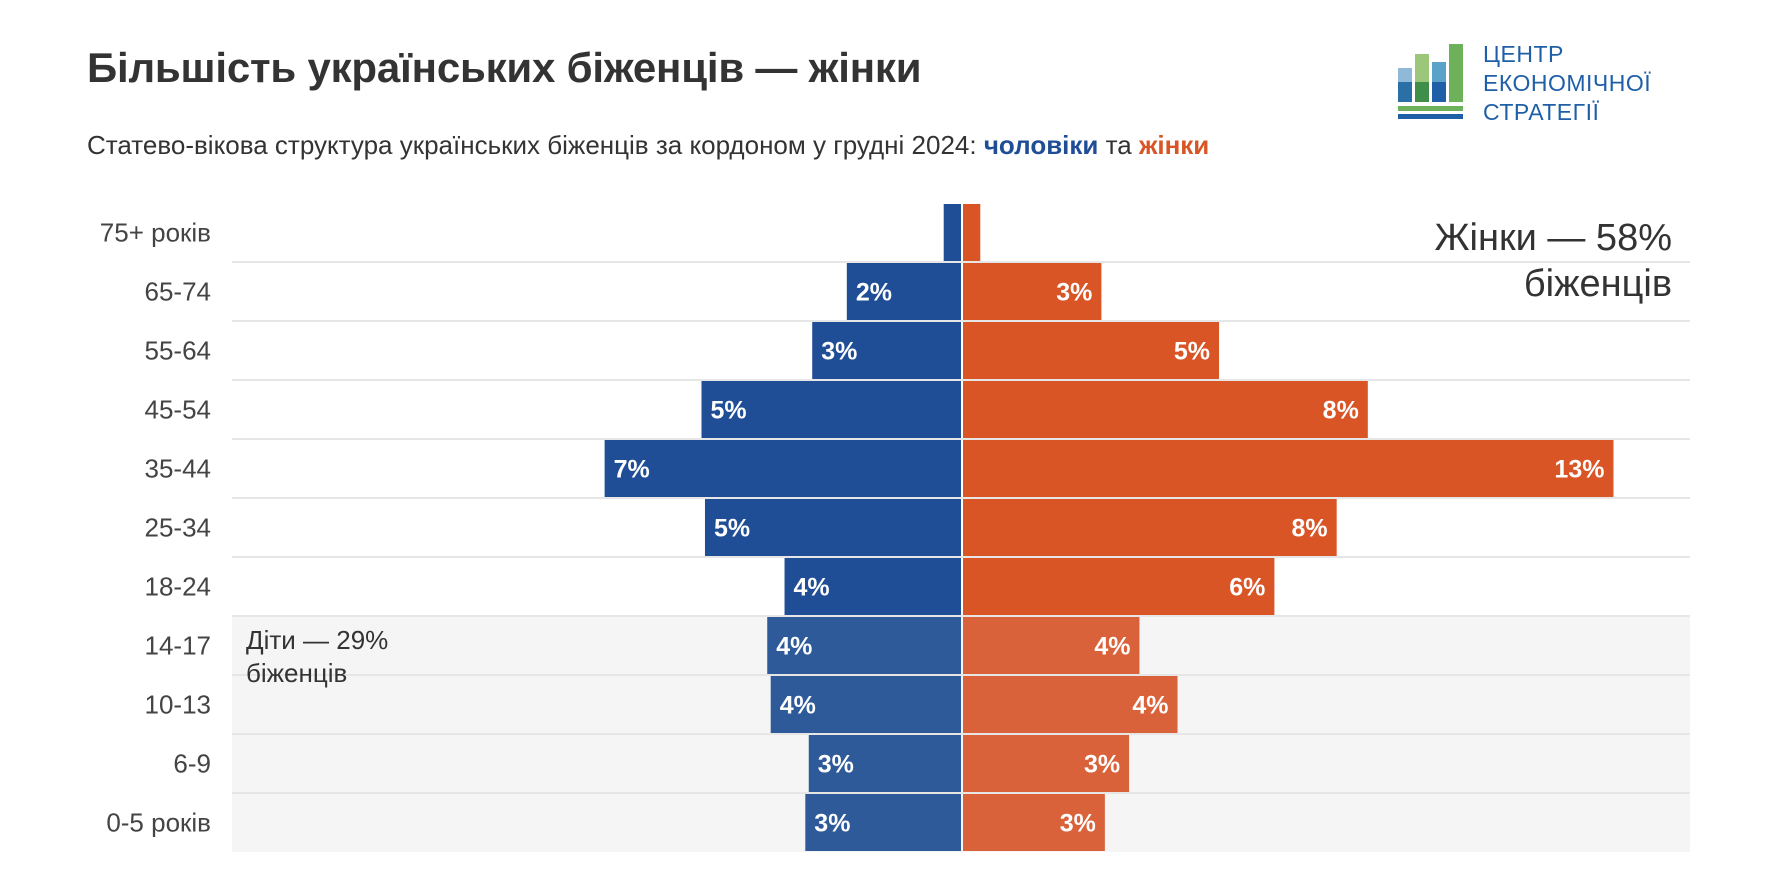 Image resolution: width=1780 pixels, height=883 pixels. Describe the element at coordinates (1041, 145) in the screenshot. I see `subtitle-men-legend: чоловіки` at that location.